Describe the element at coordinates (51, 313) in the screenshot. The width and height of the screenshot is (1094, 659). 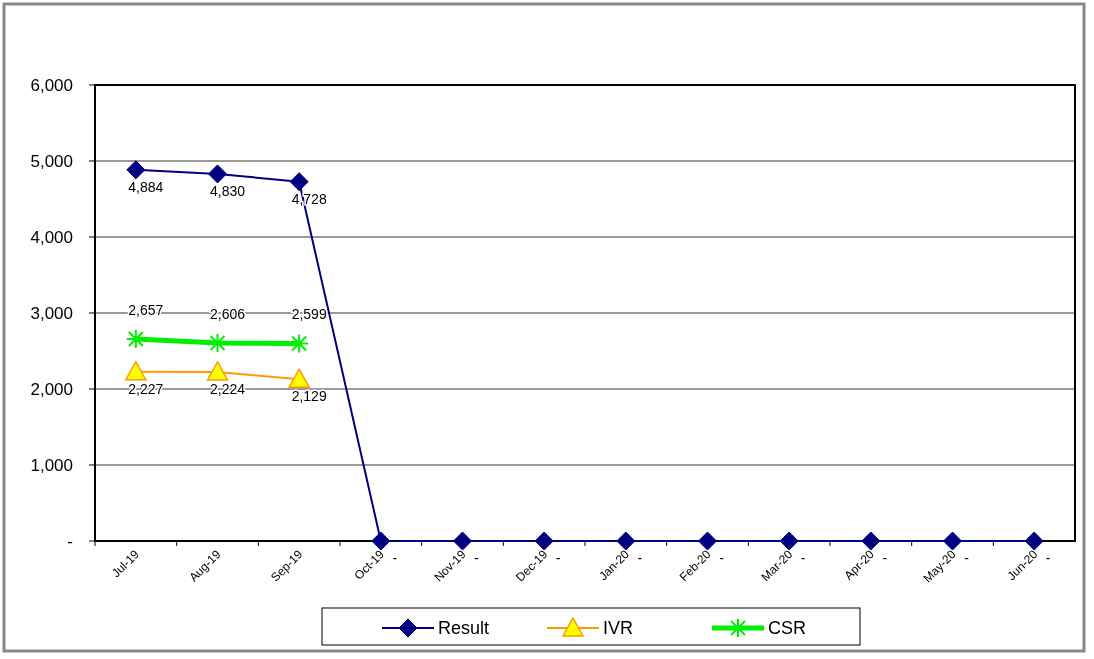
I see `y-tick-label: 3,000` at that location.